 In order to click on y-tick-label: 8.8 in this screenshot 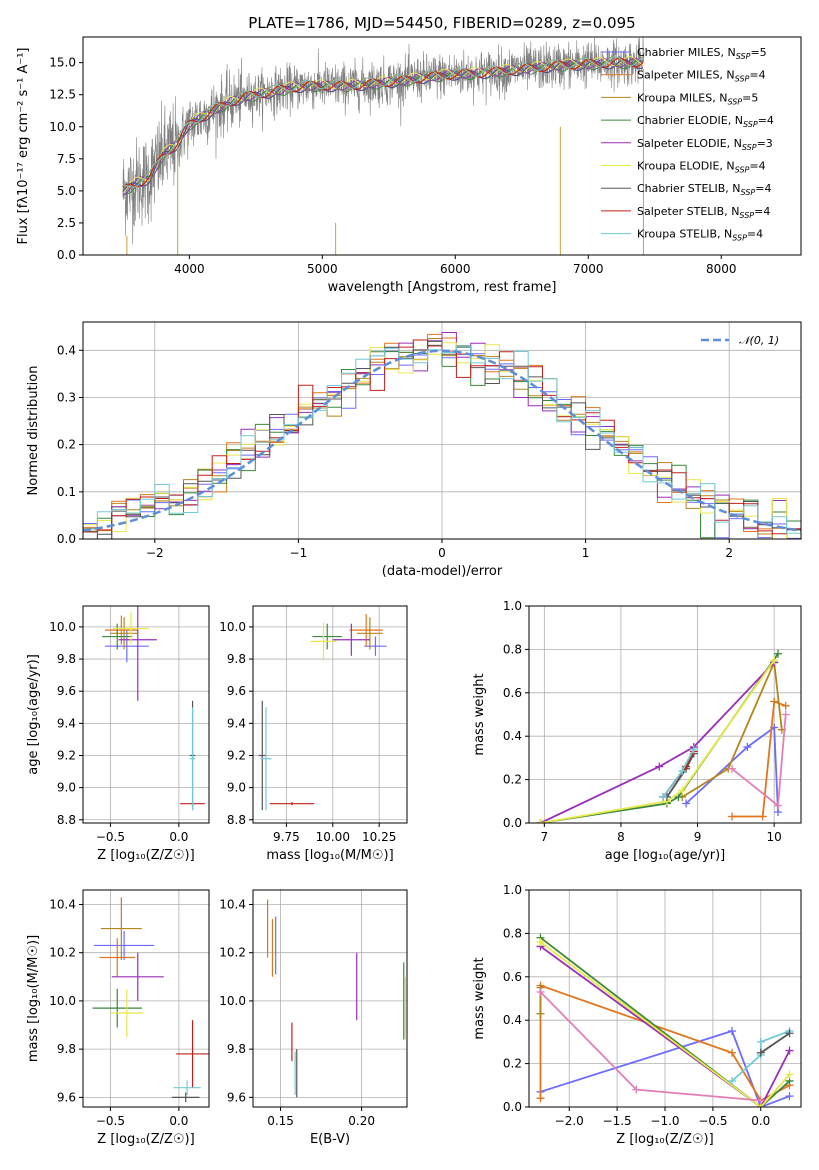, I will do `click(66, 820)`.